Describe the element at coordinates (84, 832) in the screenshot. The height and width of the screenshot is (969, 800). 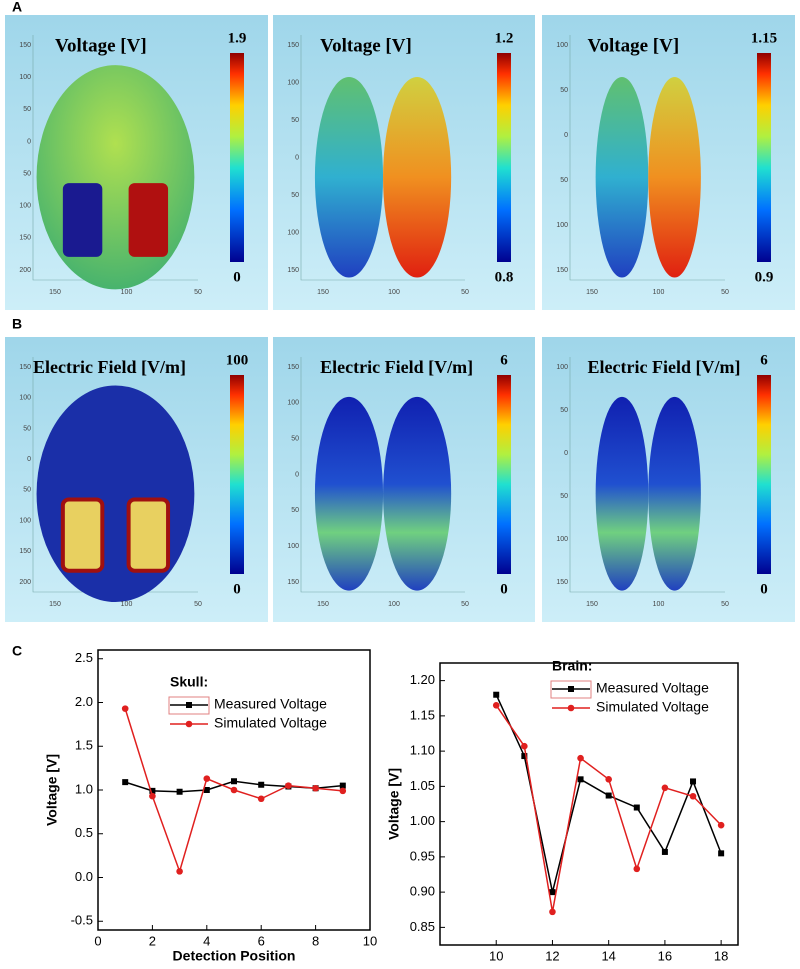
I see `y-tick-label: 0.5` at that location.